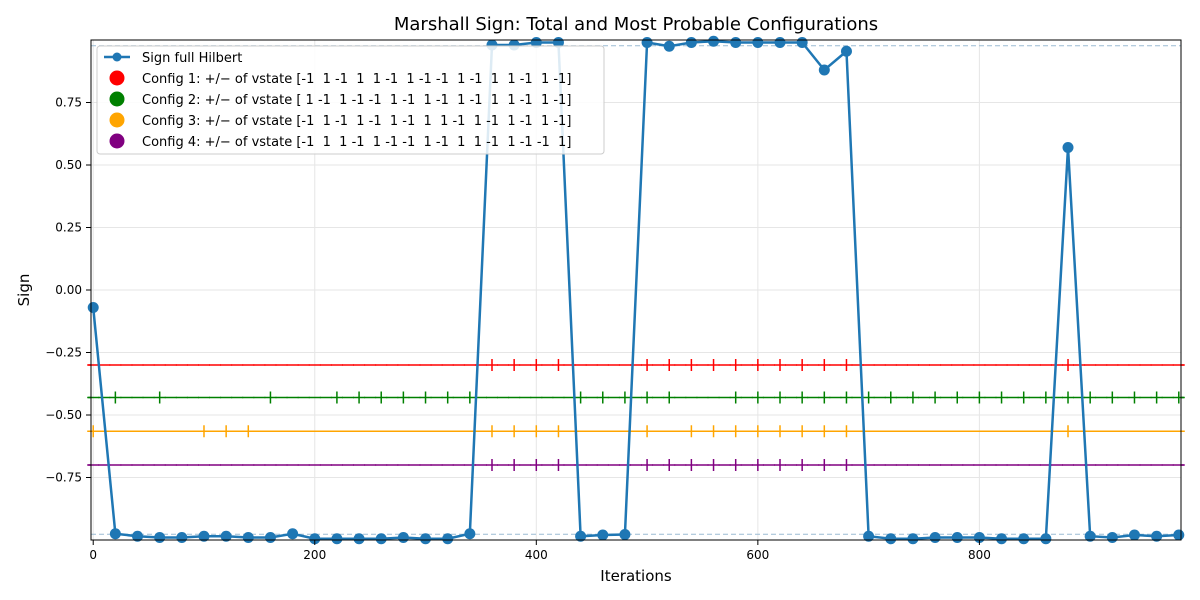 The width and height of the screenshot is (1200, 600). What do you see at coordinates (636, 431) in the screenshot?
I see `config-3-series` at bounding box center [636, 431].